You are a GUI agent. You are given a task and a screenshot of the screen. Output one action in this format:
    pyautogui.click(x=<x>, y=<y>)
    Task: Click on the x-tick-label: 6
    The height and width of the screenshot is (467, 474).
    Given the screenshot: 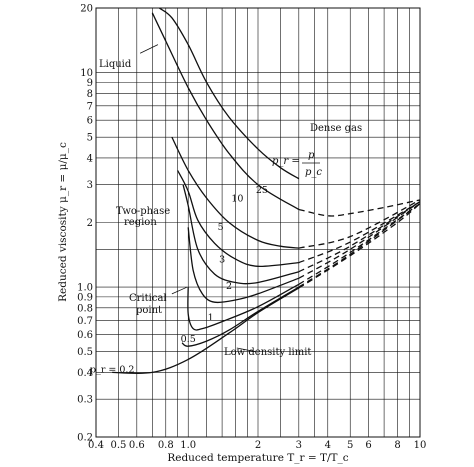 What is the action you would take?
    pyautogui.click(x=368, y=445)
    